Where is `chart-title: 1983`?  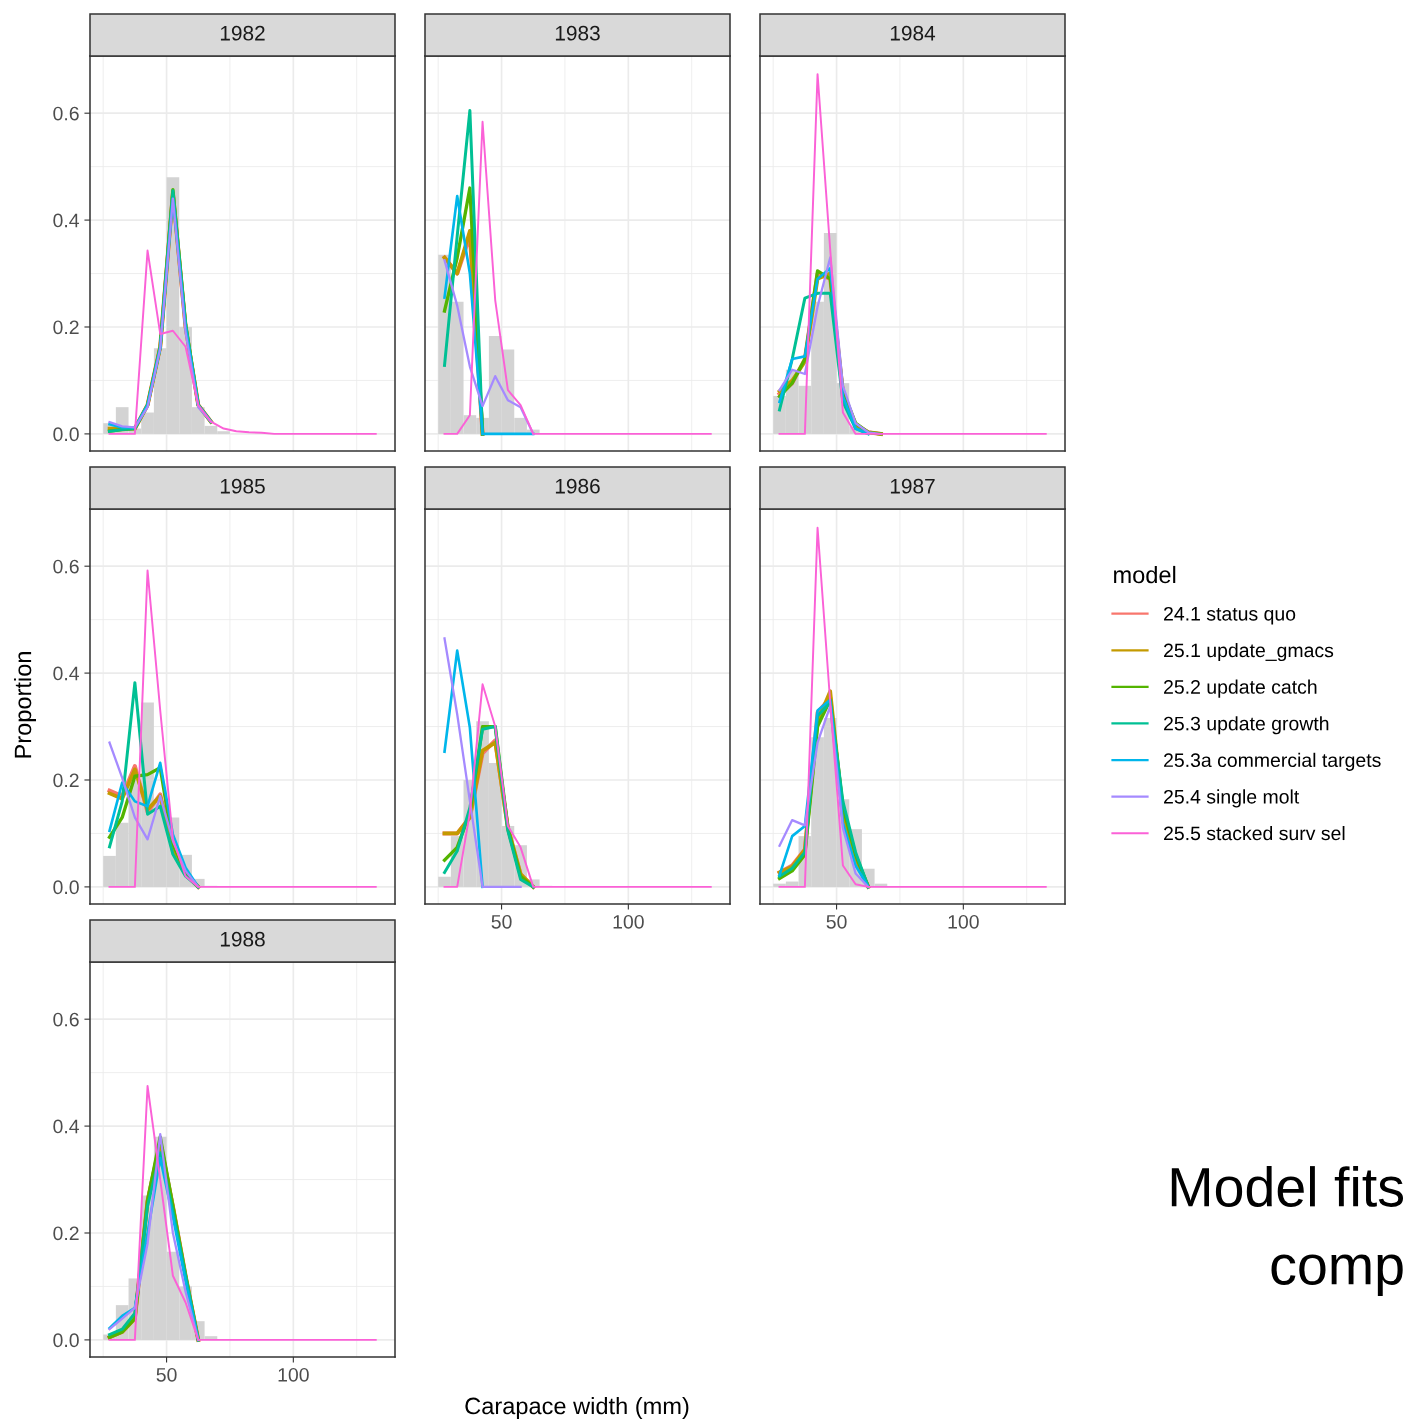
chart-title: 1983 is located at coordinates (577, 33).